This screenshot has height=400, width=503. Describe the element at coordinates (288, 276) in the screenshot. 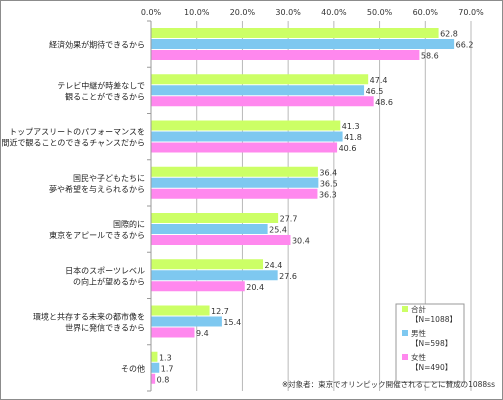

I see `data-label: 27.6` at that location.